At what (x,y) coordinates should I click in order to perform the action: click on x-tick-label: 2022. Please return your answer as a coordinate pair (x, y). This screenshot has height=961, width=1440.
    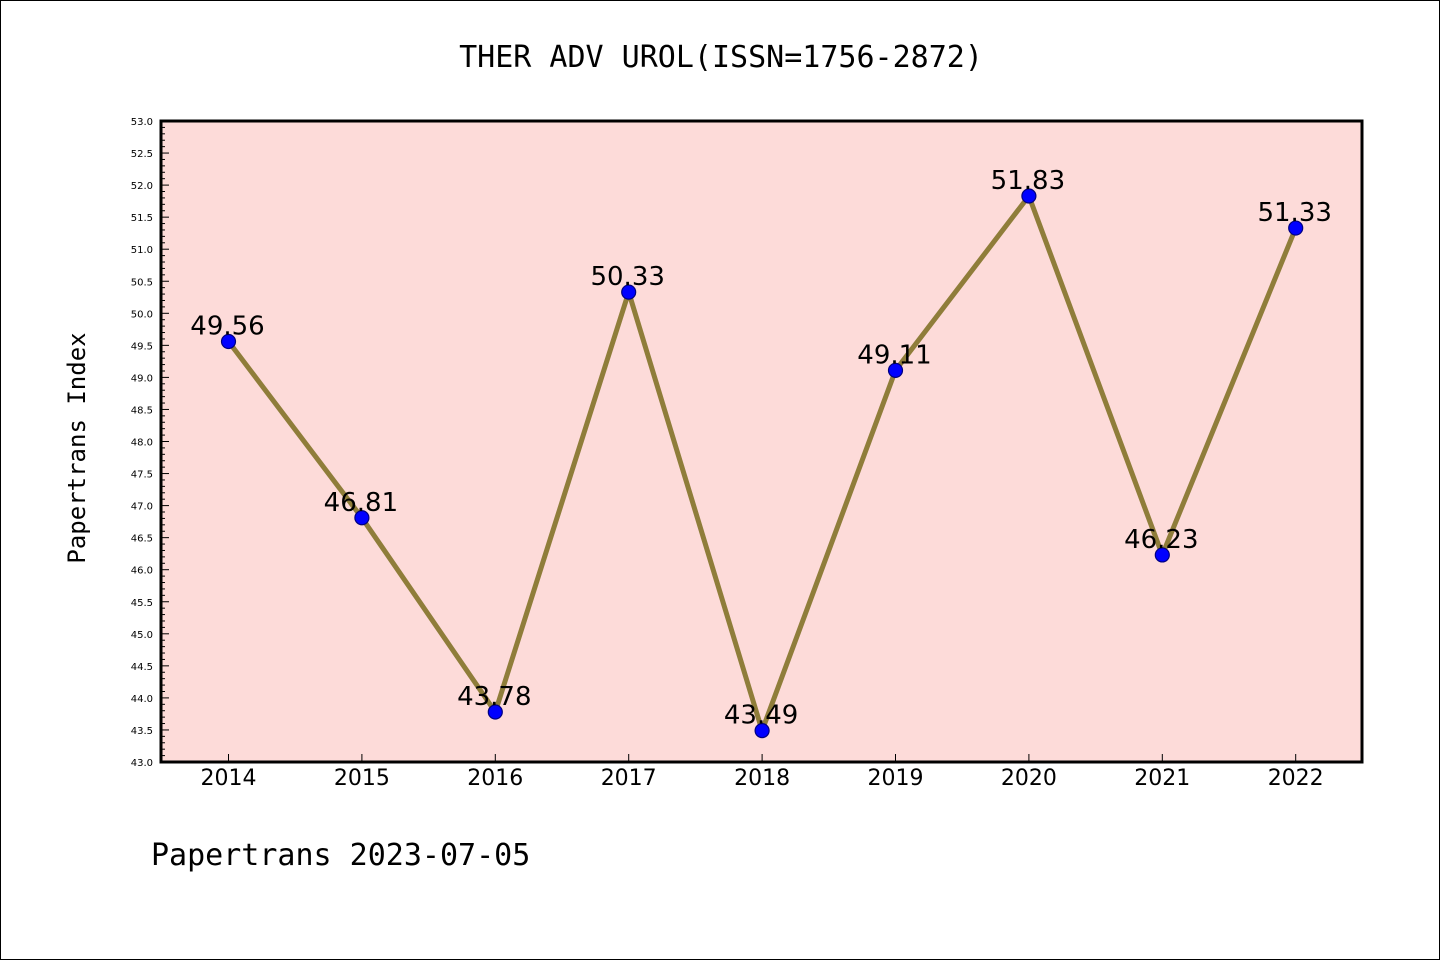
    Looking at the image, I should click on (1296, 778).